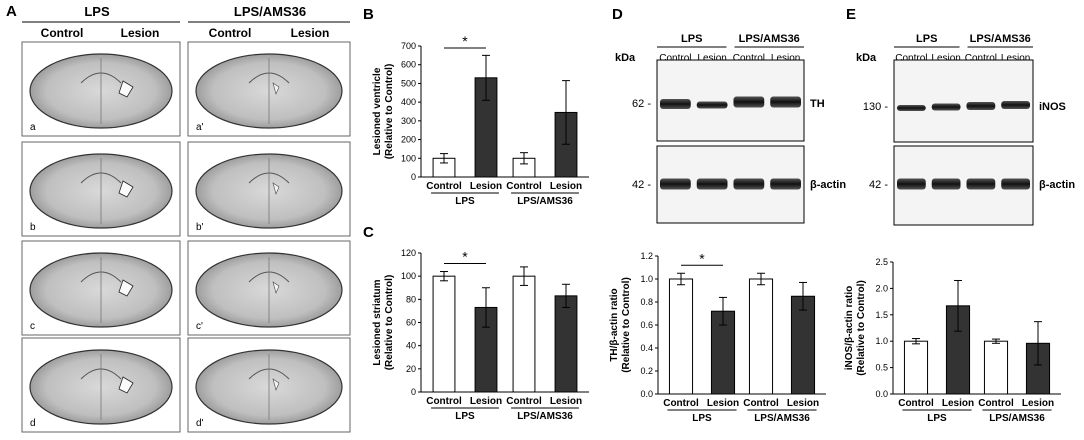 The height and width of the screenshot is (440, 1084). Describe the element at coordinates (646, 279) in the screenshot. I see `y-tick-label: 1.0` at that location.